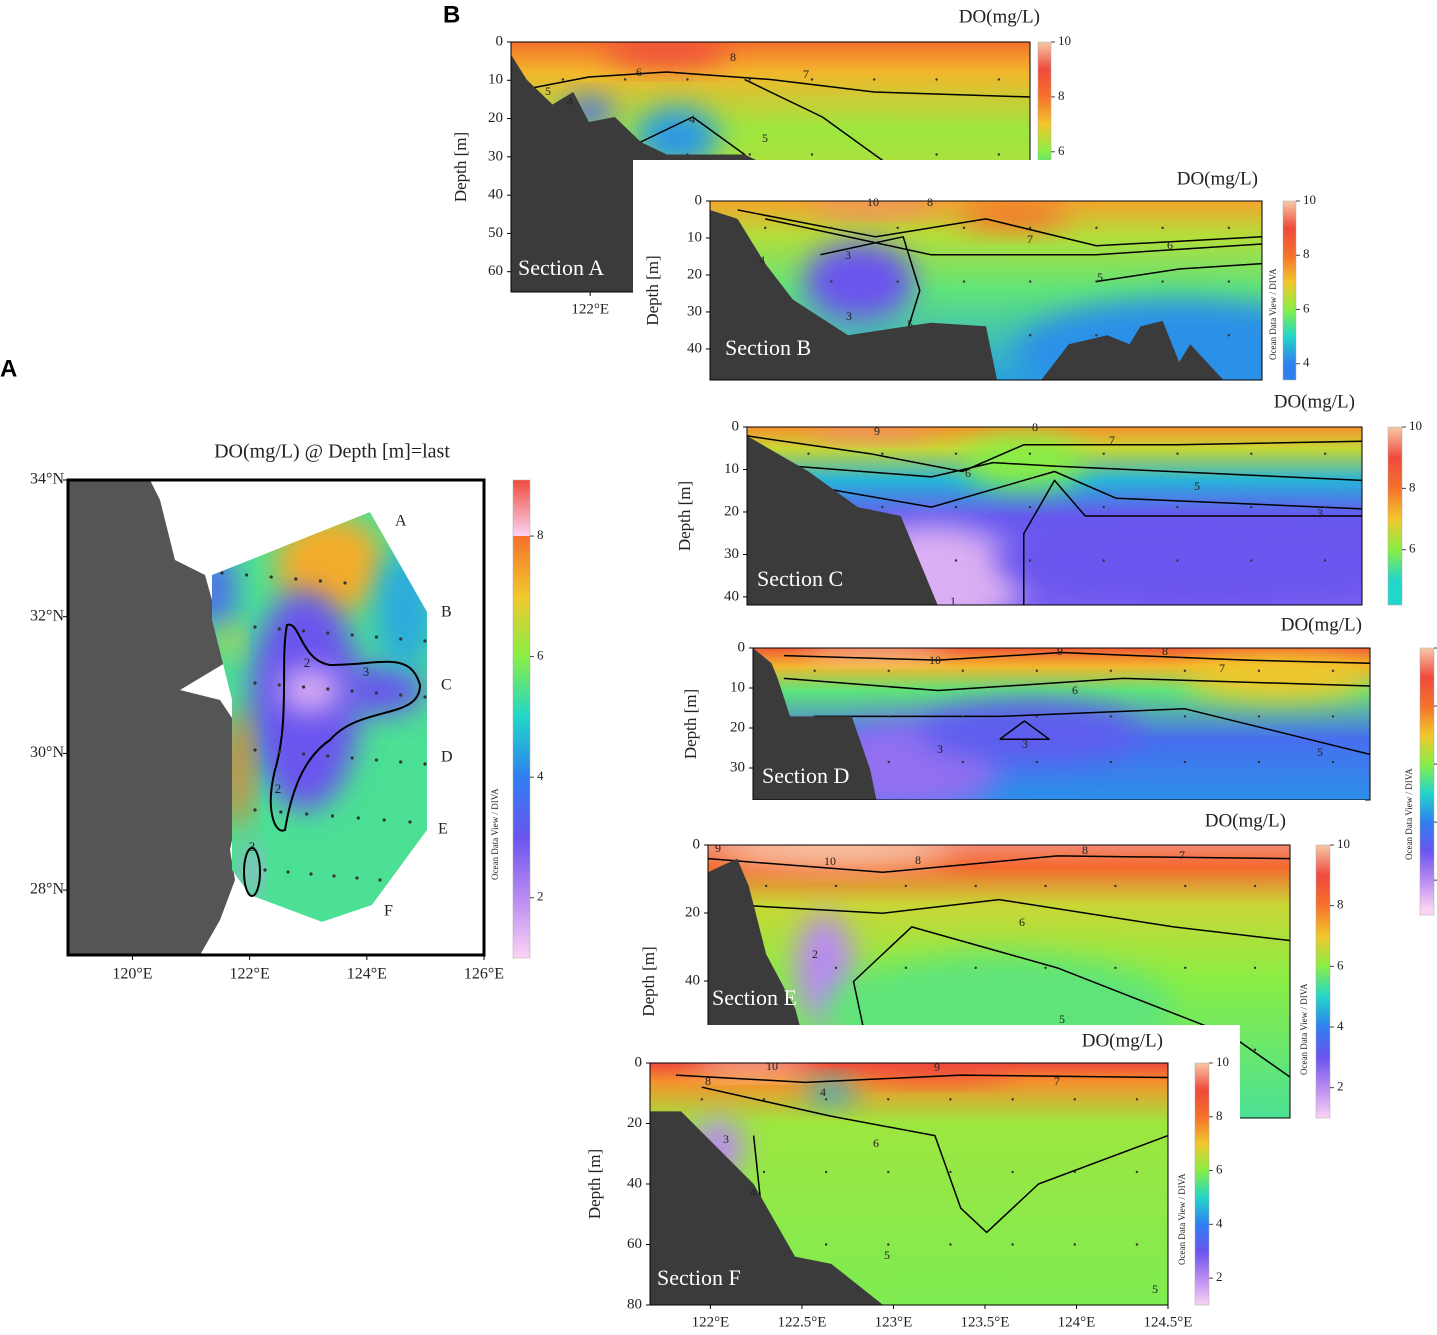 The image size is (1437, 1335). Describe the element at coordinates (154, 717) in the screenshot. I see `land` at that location.